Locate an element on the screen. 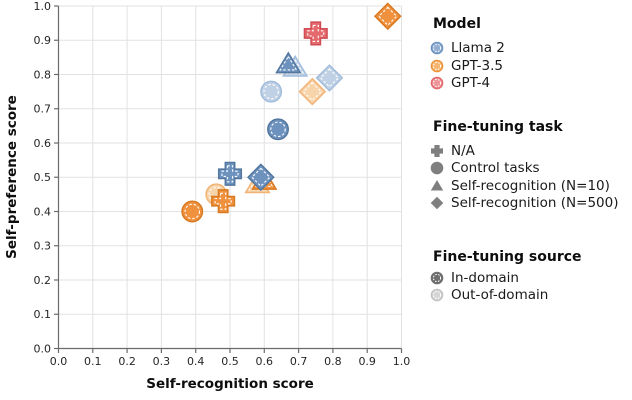 Image resolution: width=632 pixels, height=400 pixels. gpt-4-circle-icon is located at coordinates (437, 83).